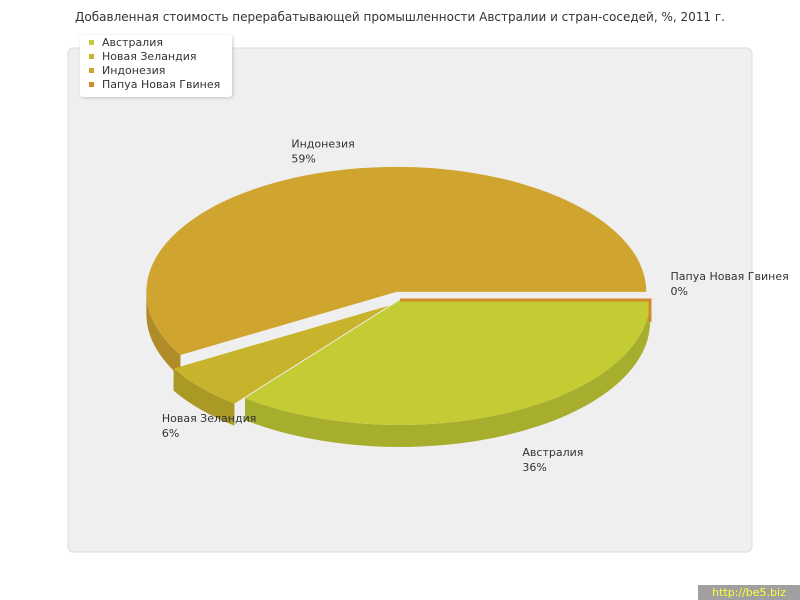 This screenshot has height=600, width=800. Describe the element at coordinates (679, 291) in the screenshot. I see `slice-value-label: 0%` at that location.